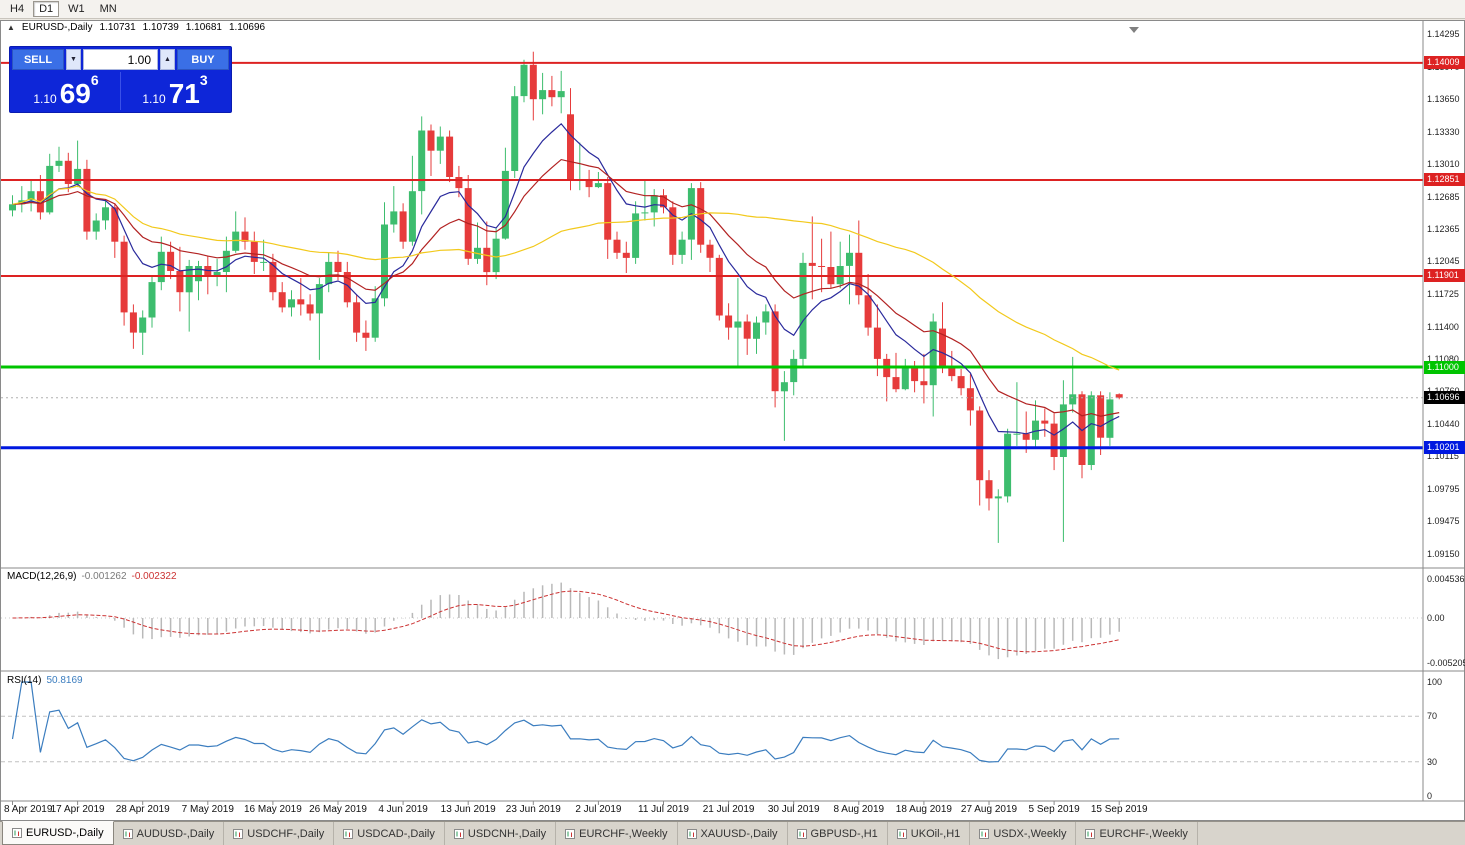  What do you see at coordinates (565, 722) in the screenshot?
I see `rsi-line` at bounding box center [565, 722].